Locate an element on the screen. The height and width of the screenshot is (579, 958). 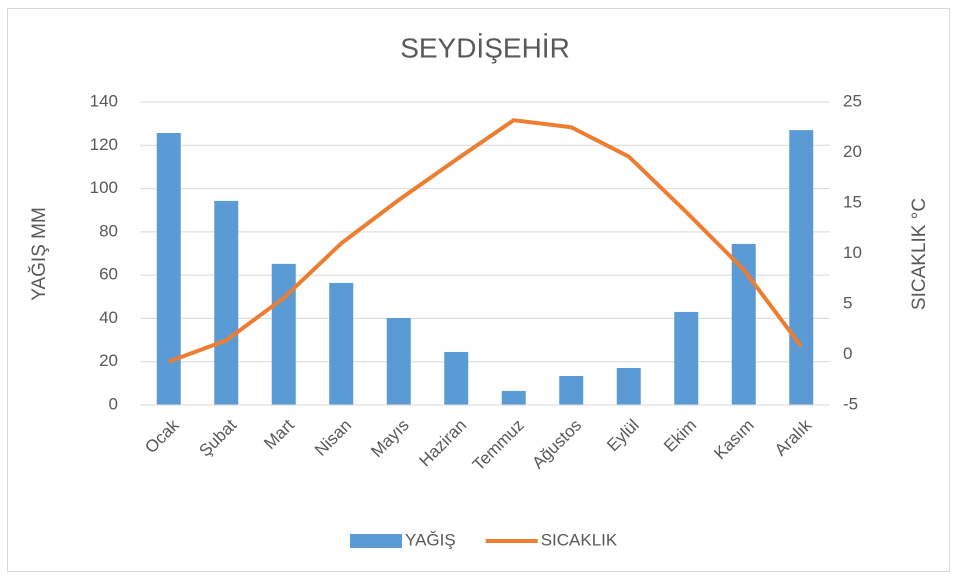
legend-label: SICAKLIK is located at coordinates (579, 539).